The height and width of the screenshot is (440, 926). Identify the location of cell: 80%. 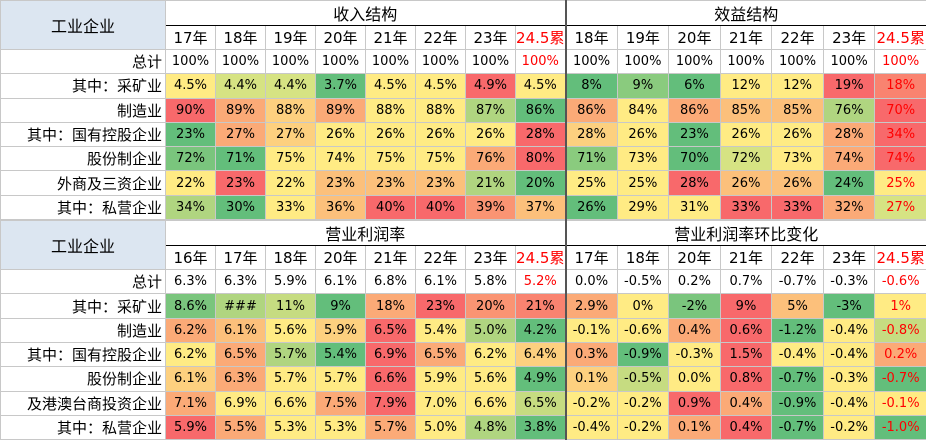
(541, 159).